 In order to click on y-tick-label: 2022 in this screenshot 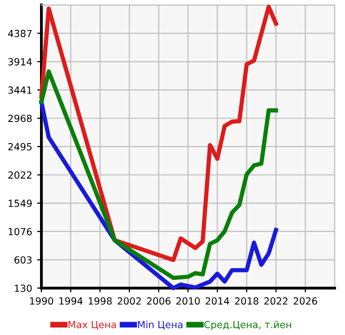, I will do `click(20, 175)`.